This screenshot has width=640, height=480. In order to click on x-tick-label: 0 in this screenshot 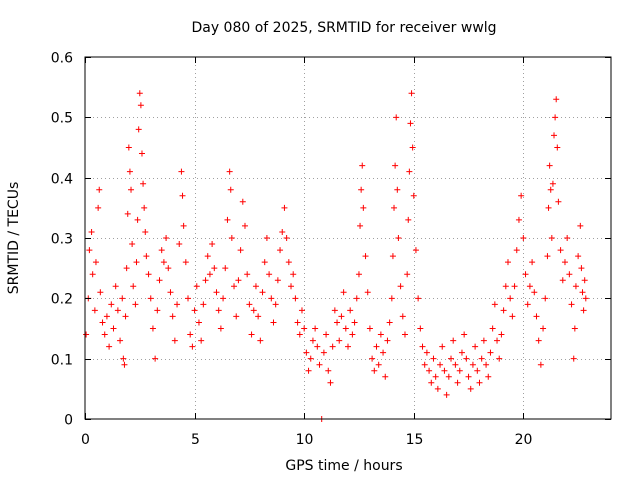, I will do `click(85, 440)`.